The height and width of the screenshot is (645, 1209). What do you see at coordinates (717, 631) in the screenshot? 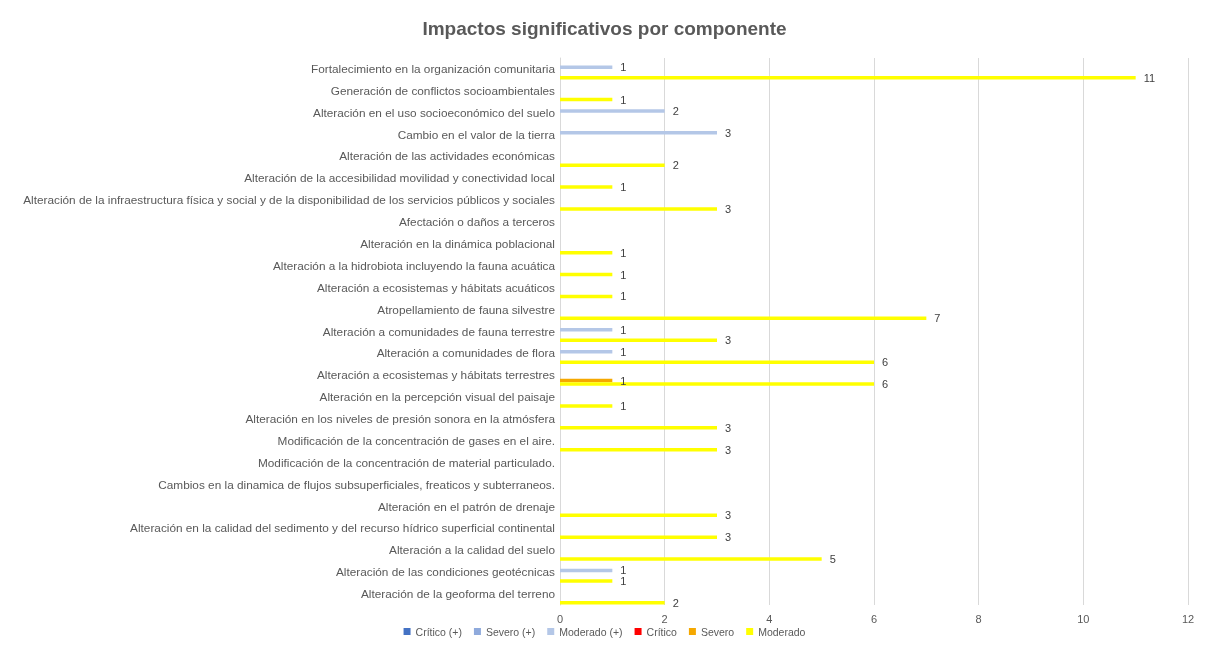
I see `legend-label: Severo` at bounding box center [717, 631].